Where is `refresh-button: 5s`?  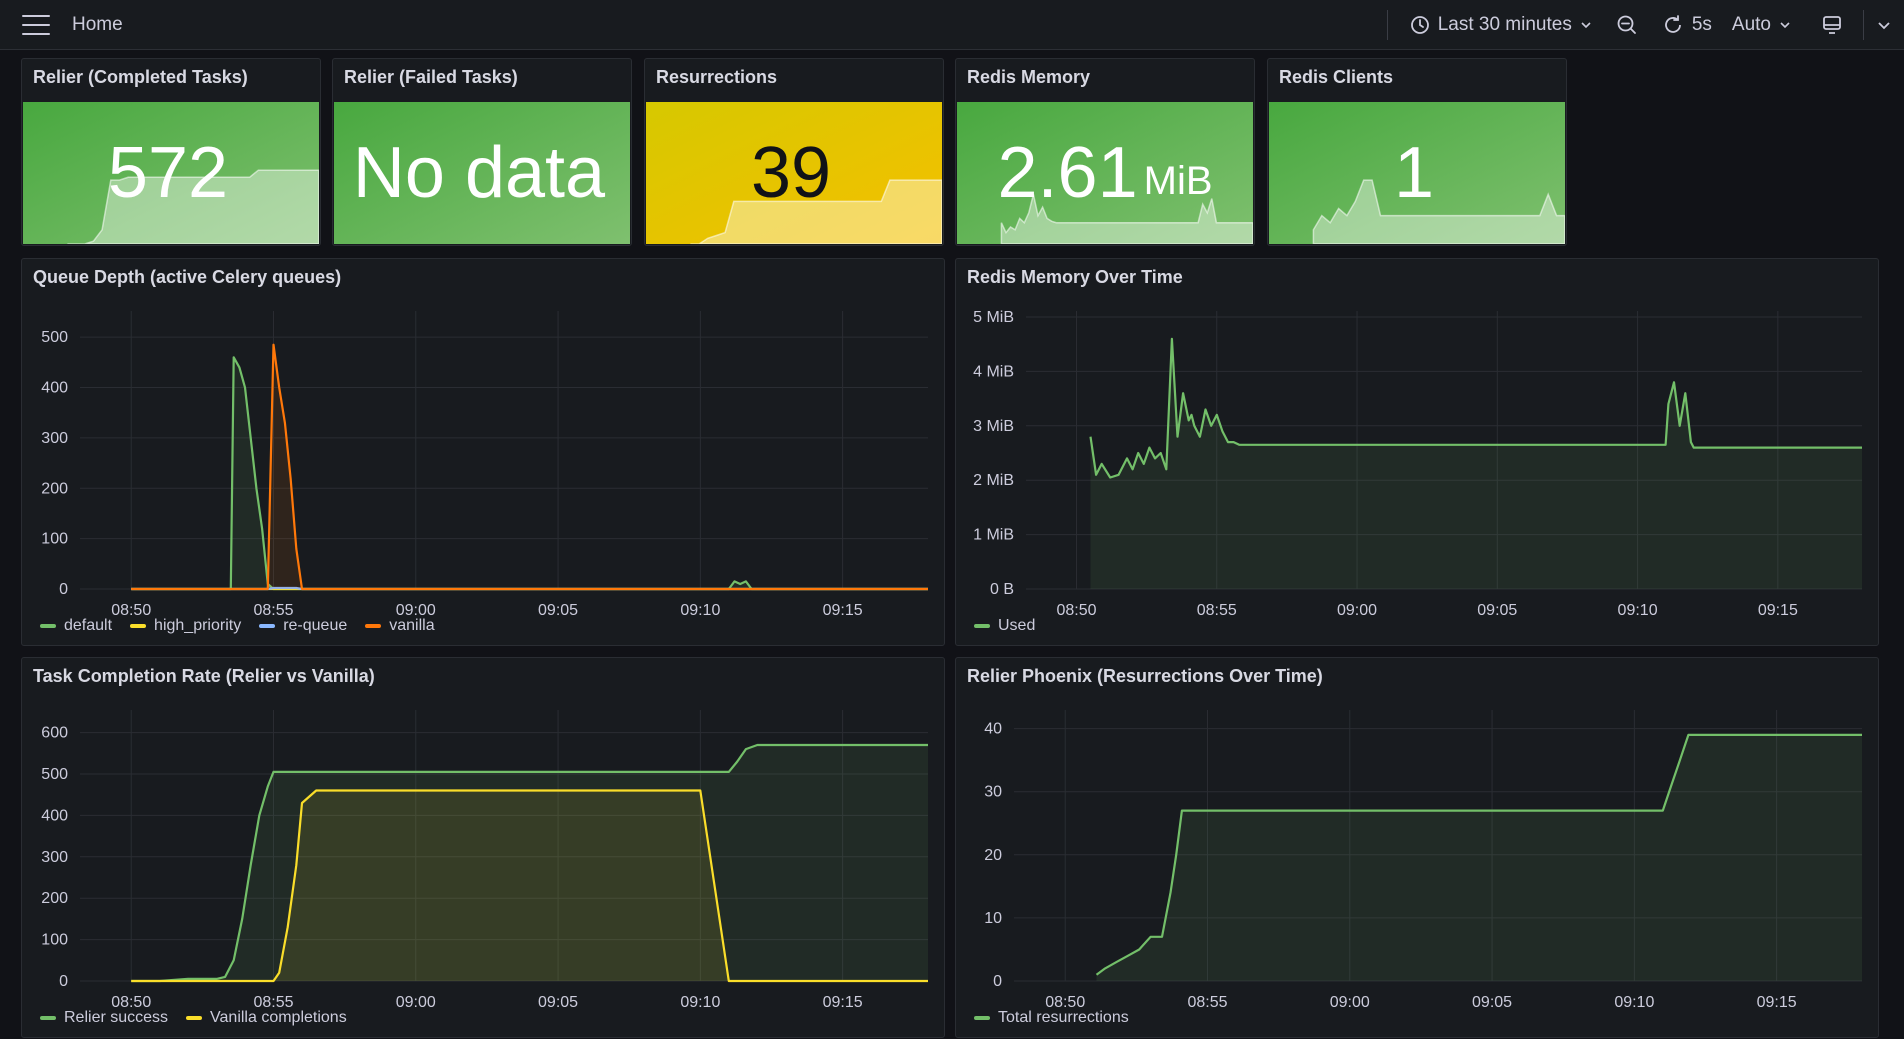 refresh-button: 5s is located at coordinates (1687, 25).